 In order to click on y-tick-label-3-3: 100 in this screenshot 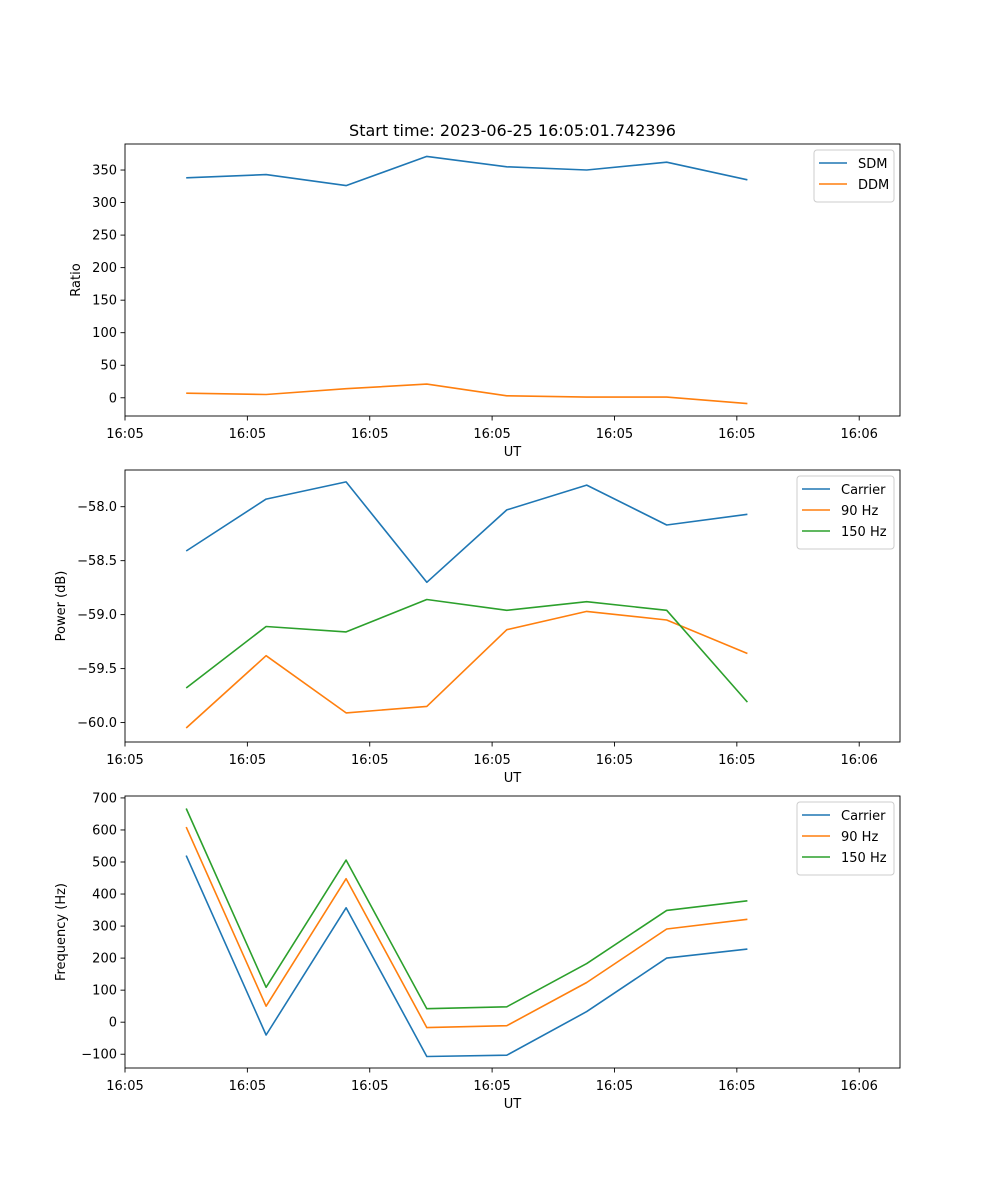, I will do `click(104, 991)`.